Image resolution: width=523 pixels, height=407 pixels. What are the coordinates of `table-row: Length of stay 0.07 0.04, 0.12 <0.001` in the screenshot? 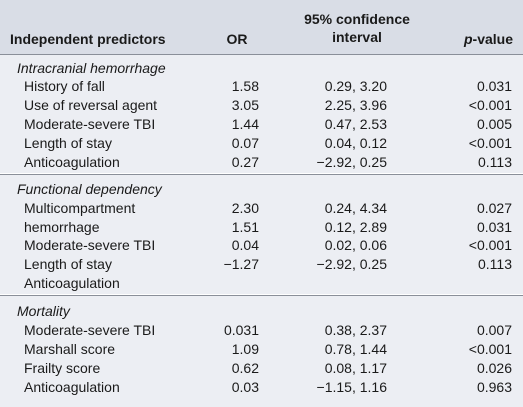 It's located at (261, 143).